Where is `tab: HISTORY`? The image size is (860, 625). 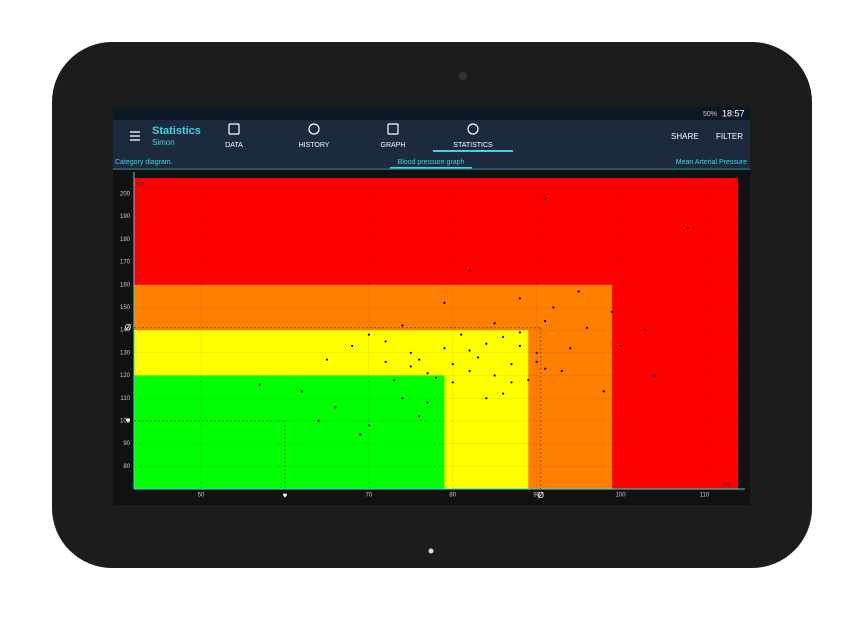
tab: HISTORY is located at coordinates (314, 145).